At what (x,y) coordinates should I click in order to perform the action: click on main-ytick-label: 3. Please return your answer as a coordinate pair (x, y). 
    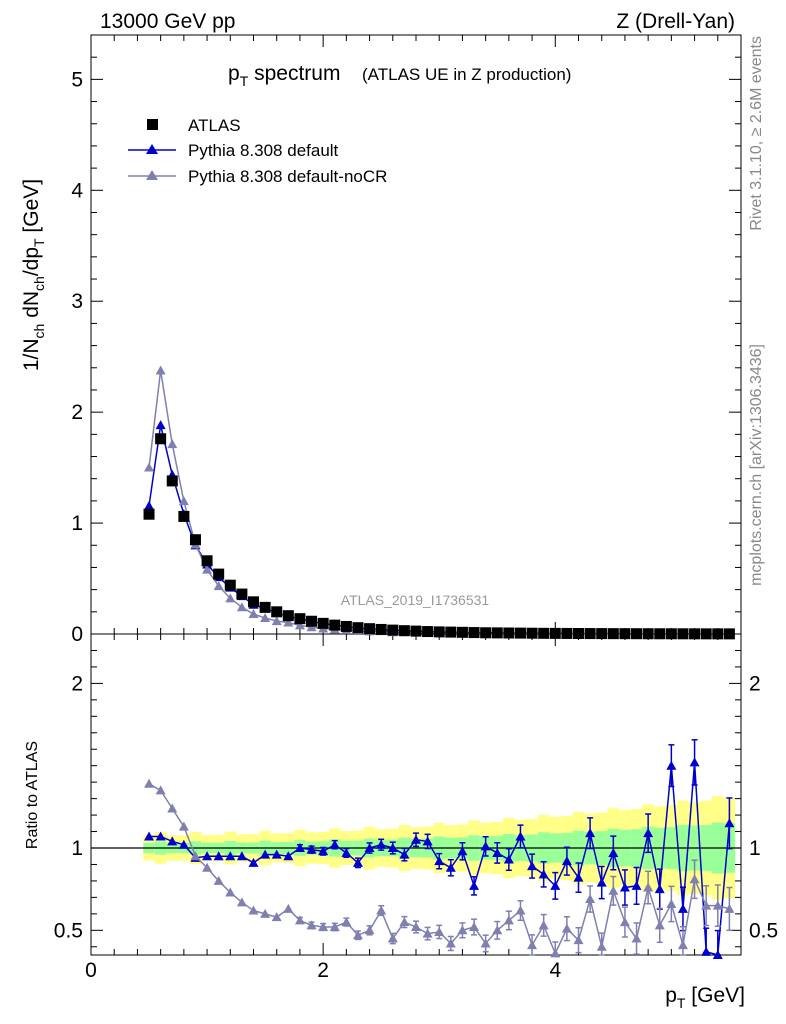
    Looking at the image, I should click on (77, 301).